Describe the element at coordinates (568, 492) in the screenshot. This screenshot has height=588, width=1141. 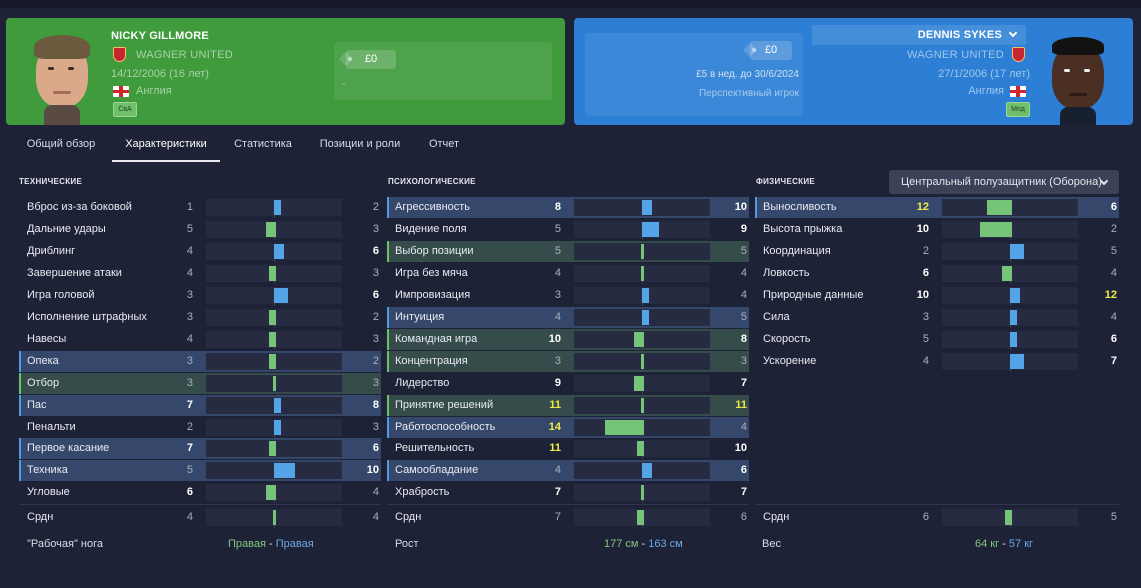
I see `attribute-row: Храбрость 7 7` at that location.